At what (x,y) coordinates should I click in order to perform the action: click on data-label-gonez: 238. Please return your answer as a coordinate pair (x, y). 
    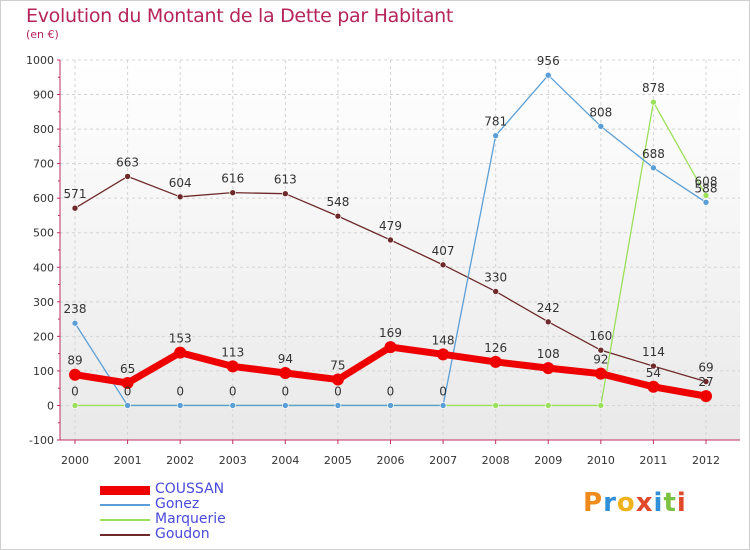
    Looking at the image, I should click on (75, 309).